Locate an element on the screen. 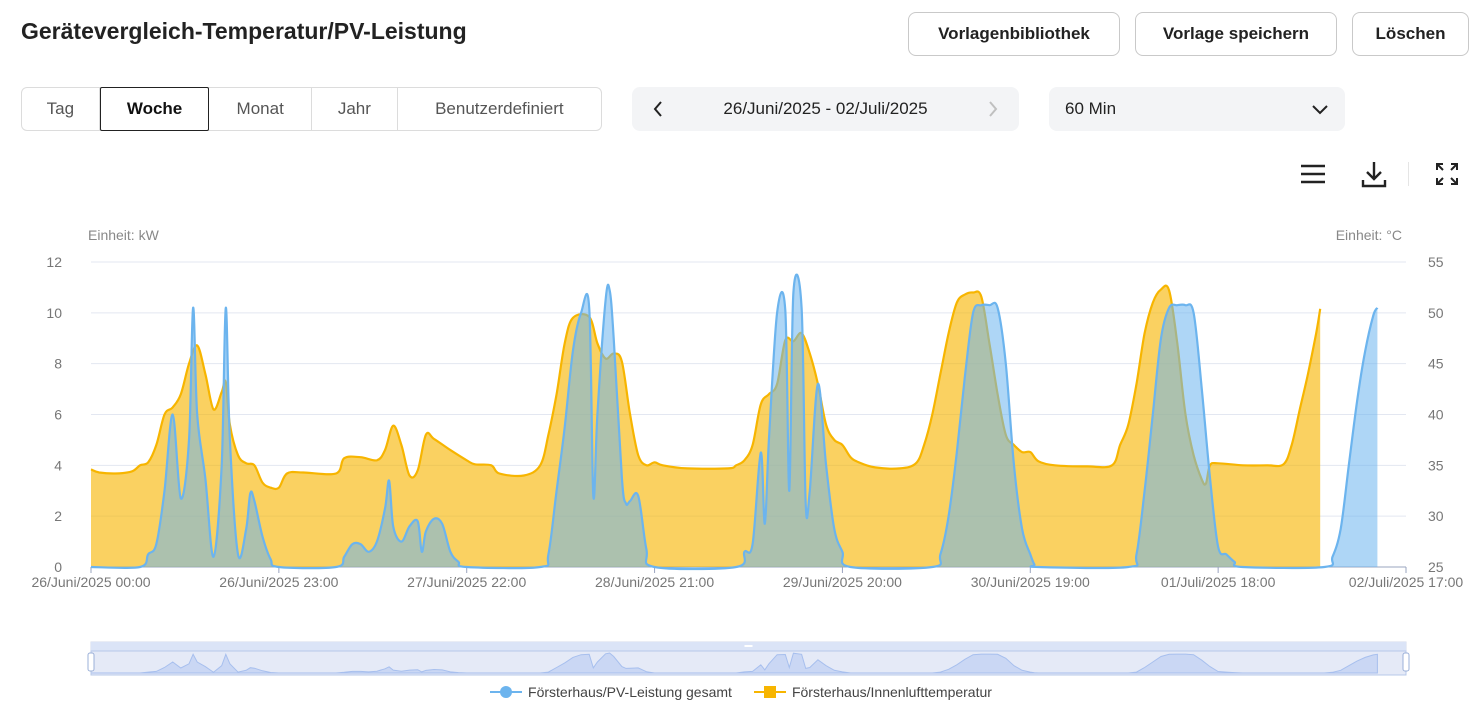 This screenshot has width=1482, height=717. tab-custom: Benutzerdefiniert is located at coordinates (499, 108).